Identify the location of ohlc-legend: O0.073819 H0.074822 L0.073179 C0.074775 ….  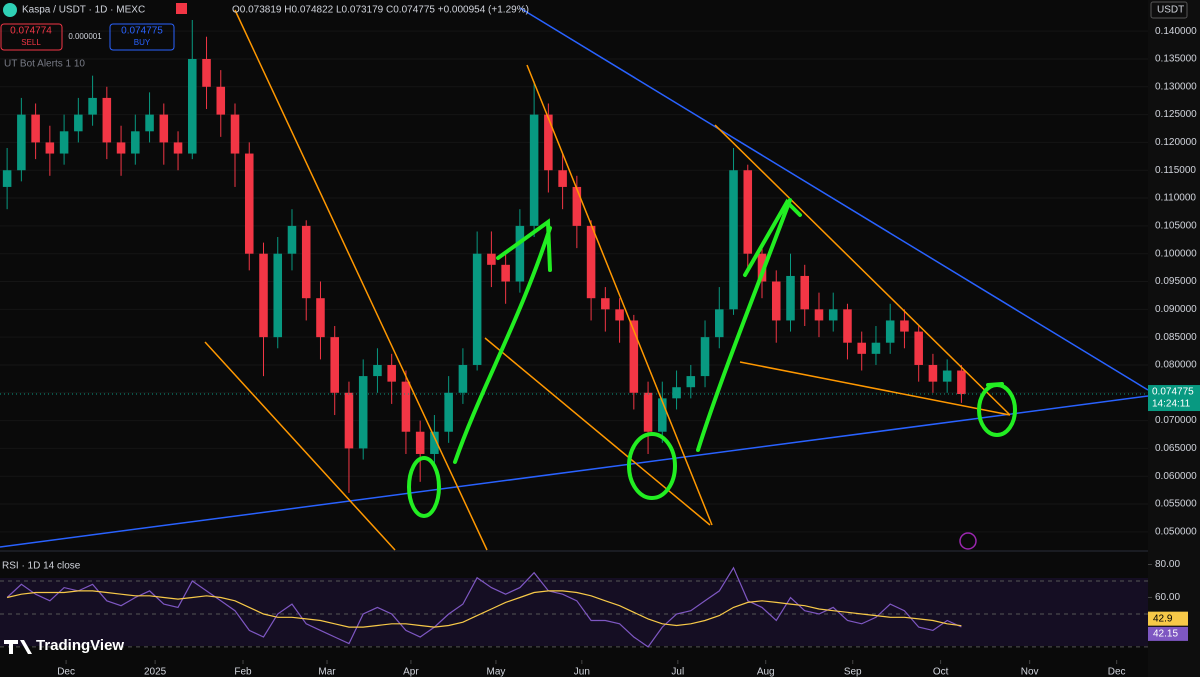
(380, 10).